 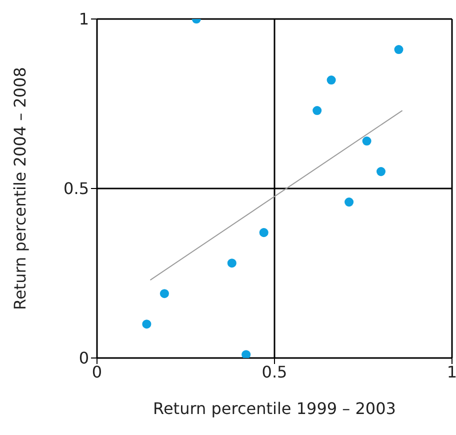 I want to click on x-axis-title: Return percentile 1999 – 2003, so click(x=274, y=408).